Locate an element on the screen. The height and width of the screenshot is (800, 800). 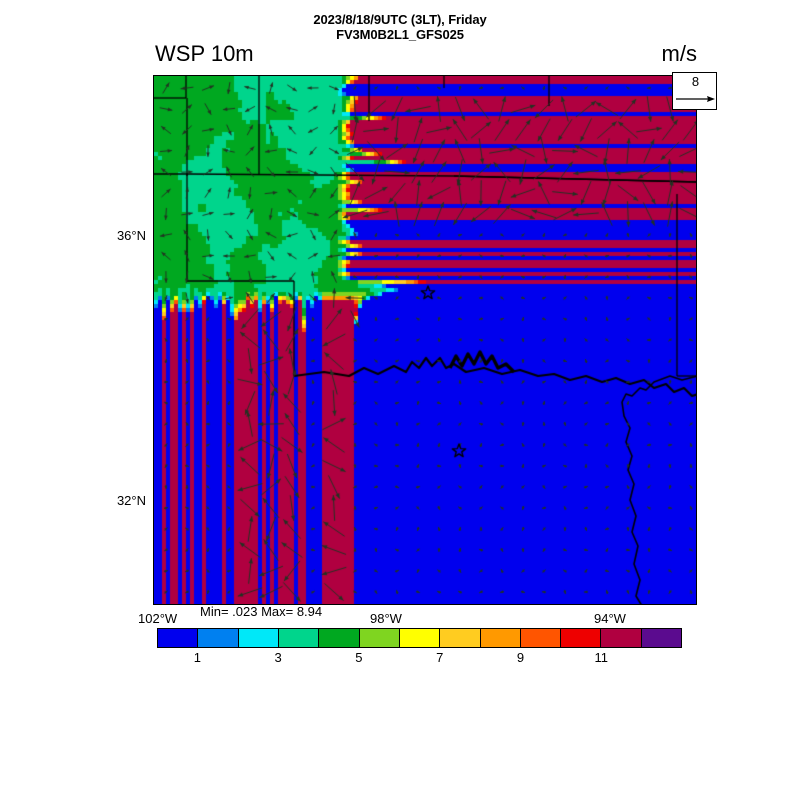
title-line-1: 2023/8/18/9UTC (3LT), Friday is located at coordinates (400, 19).